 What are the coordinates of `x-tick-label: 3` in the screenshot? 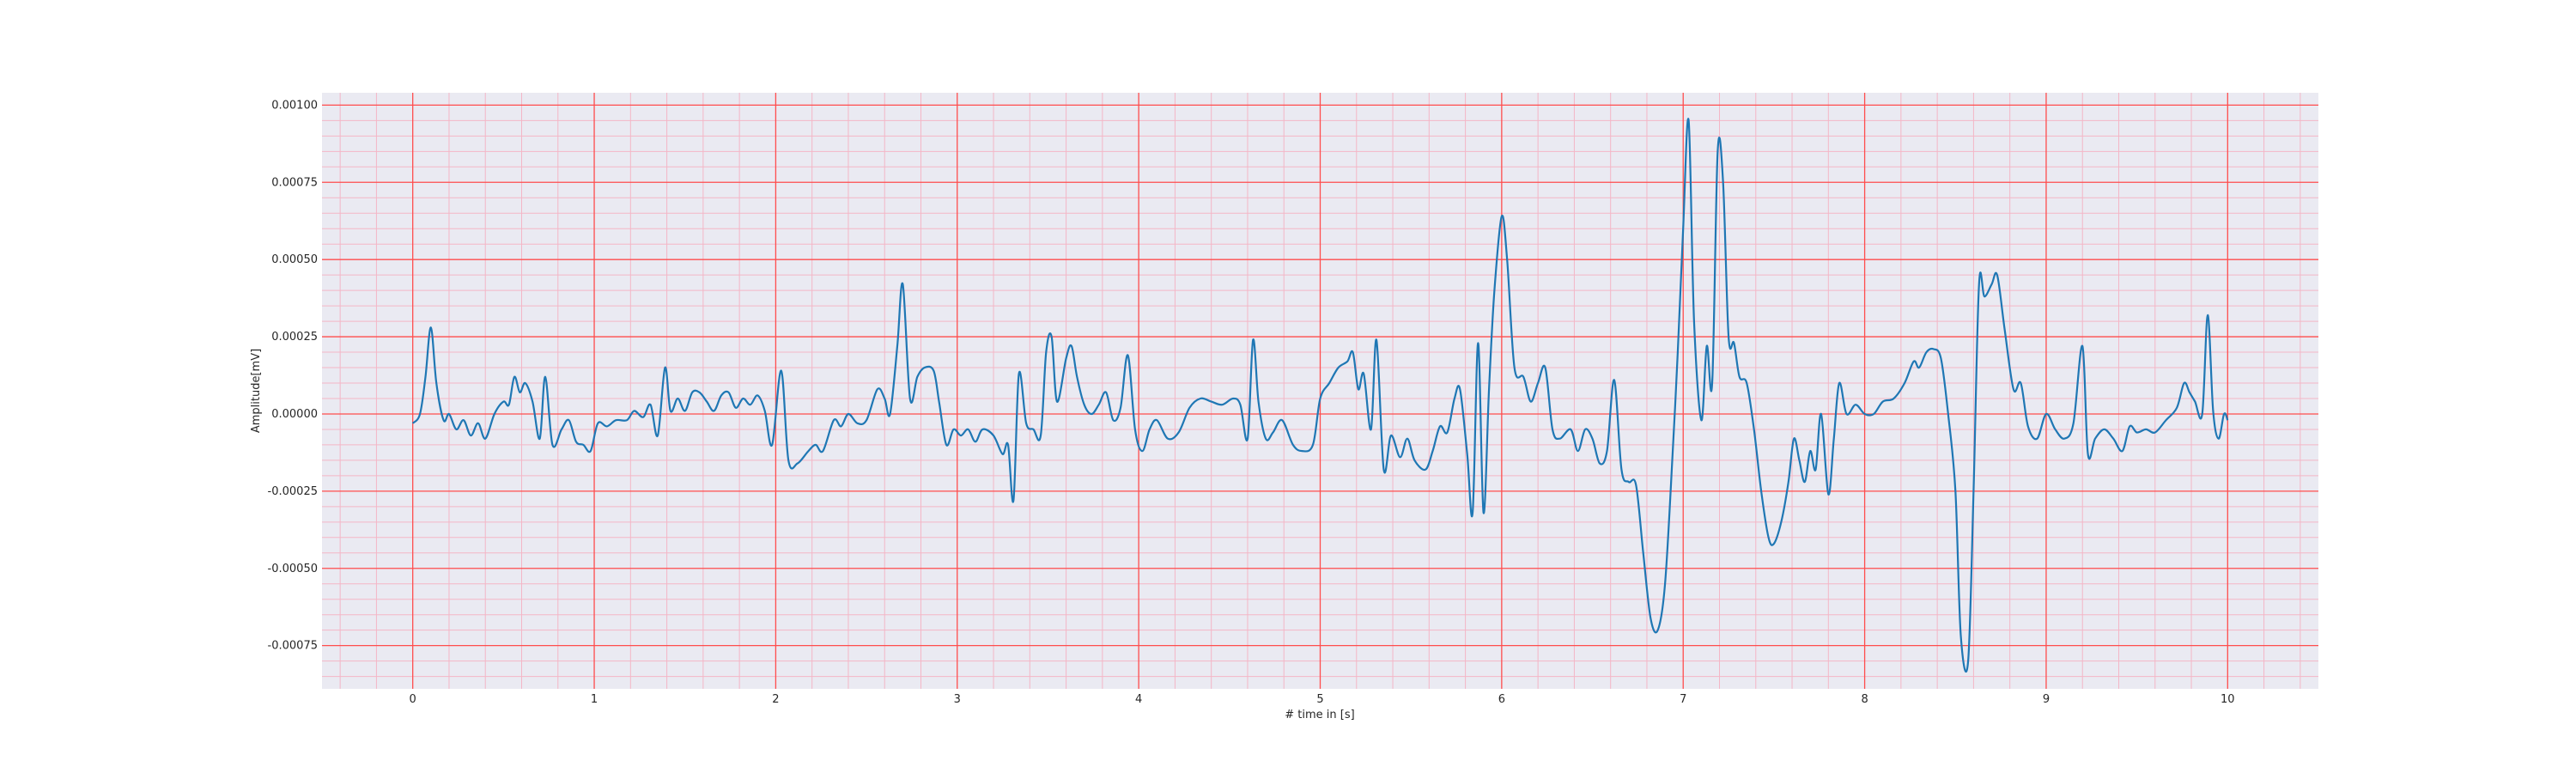 It's located at (958, 699).